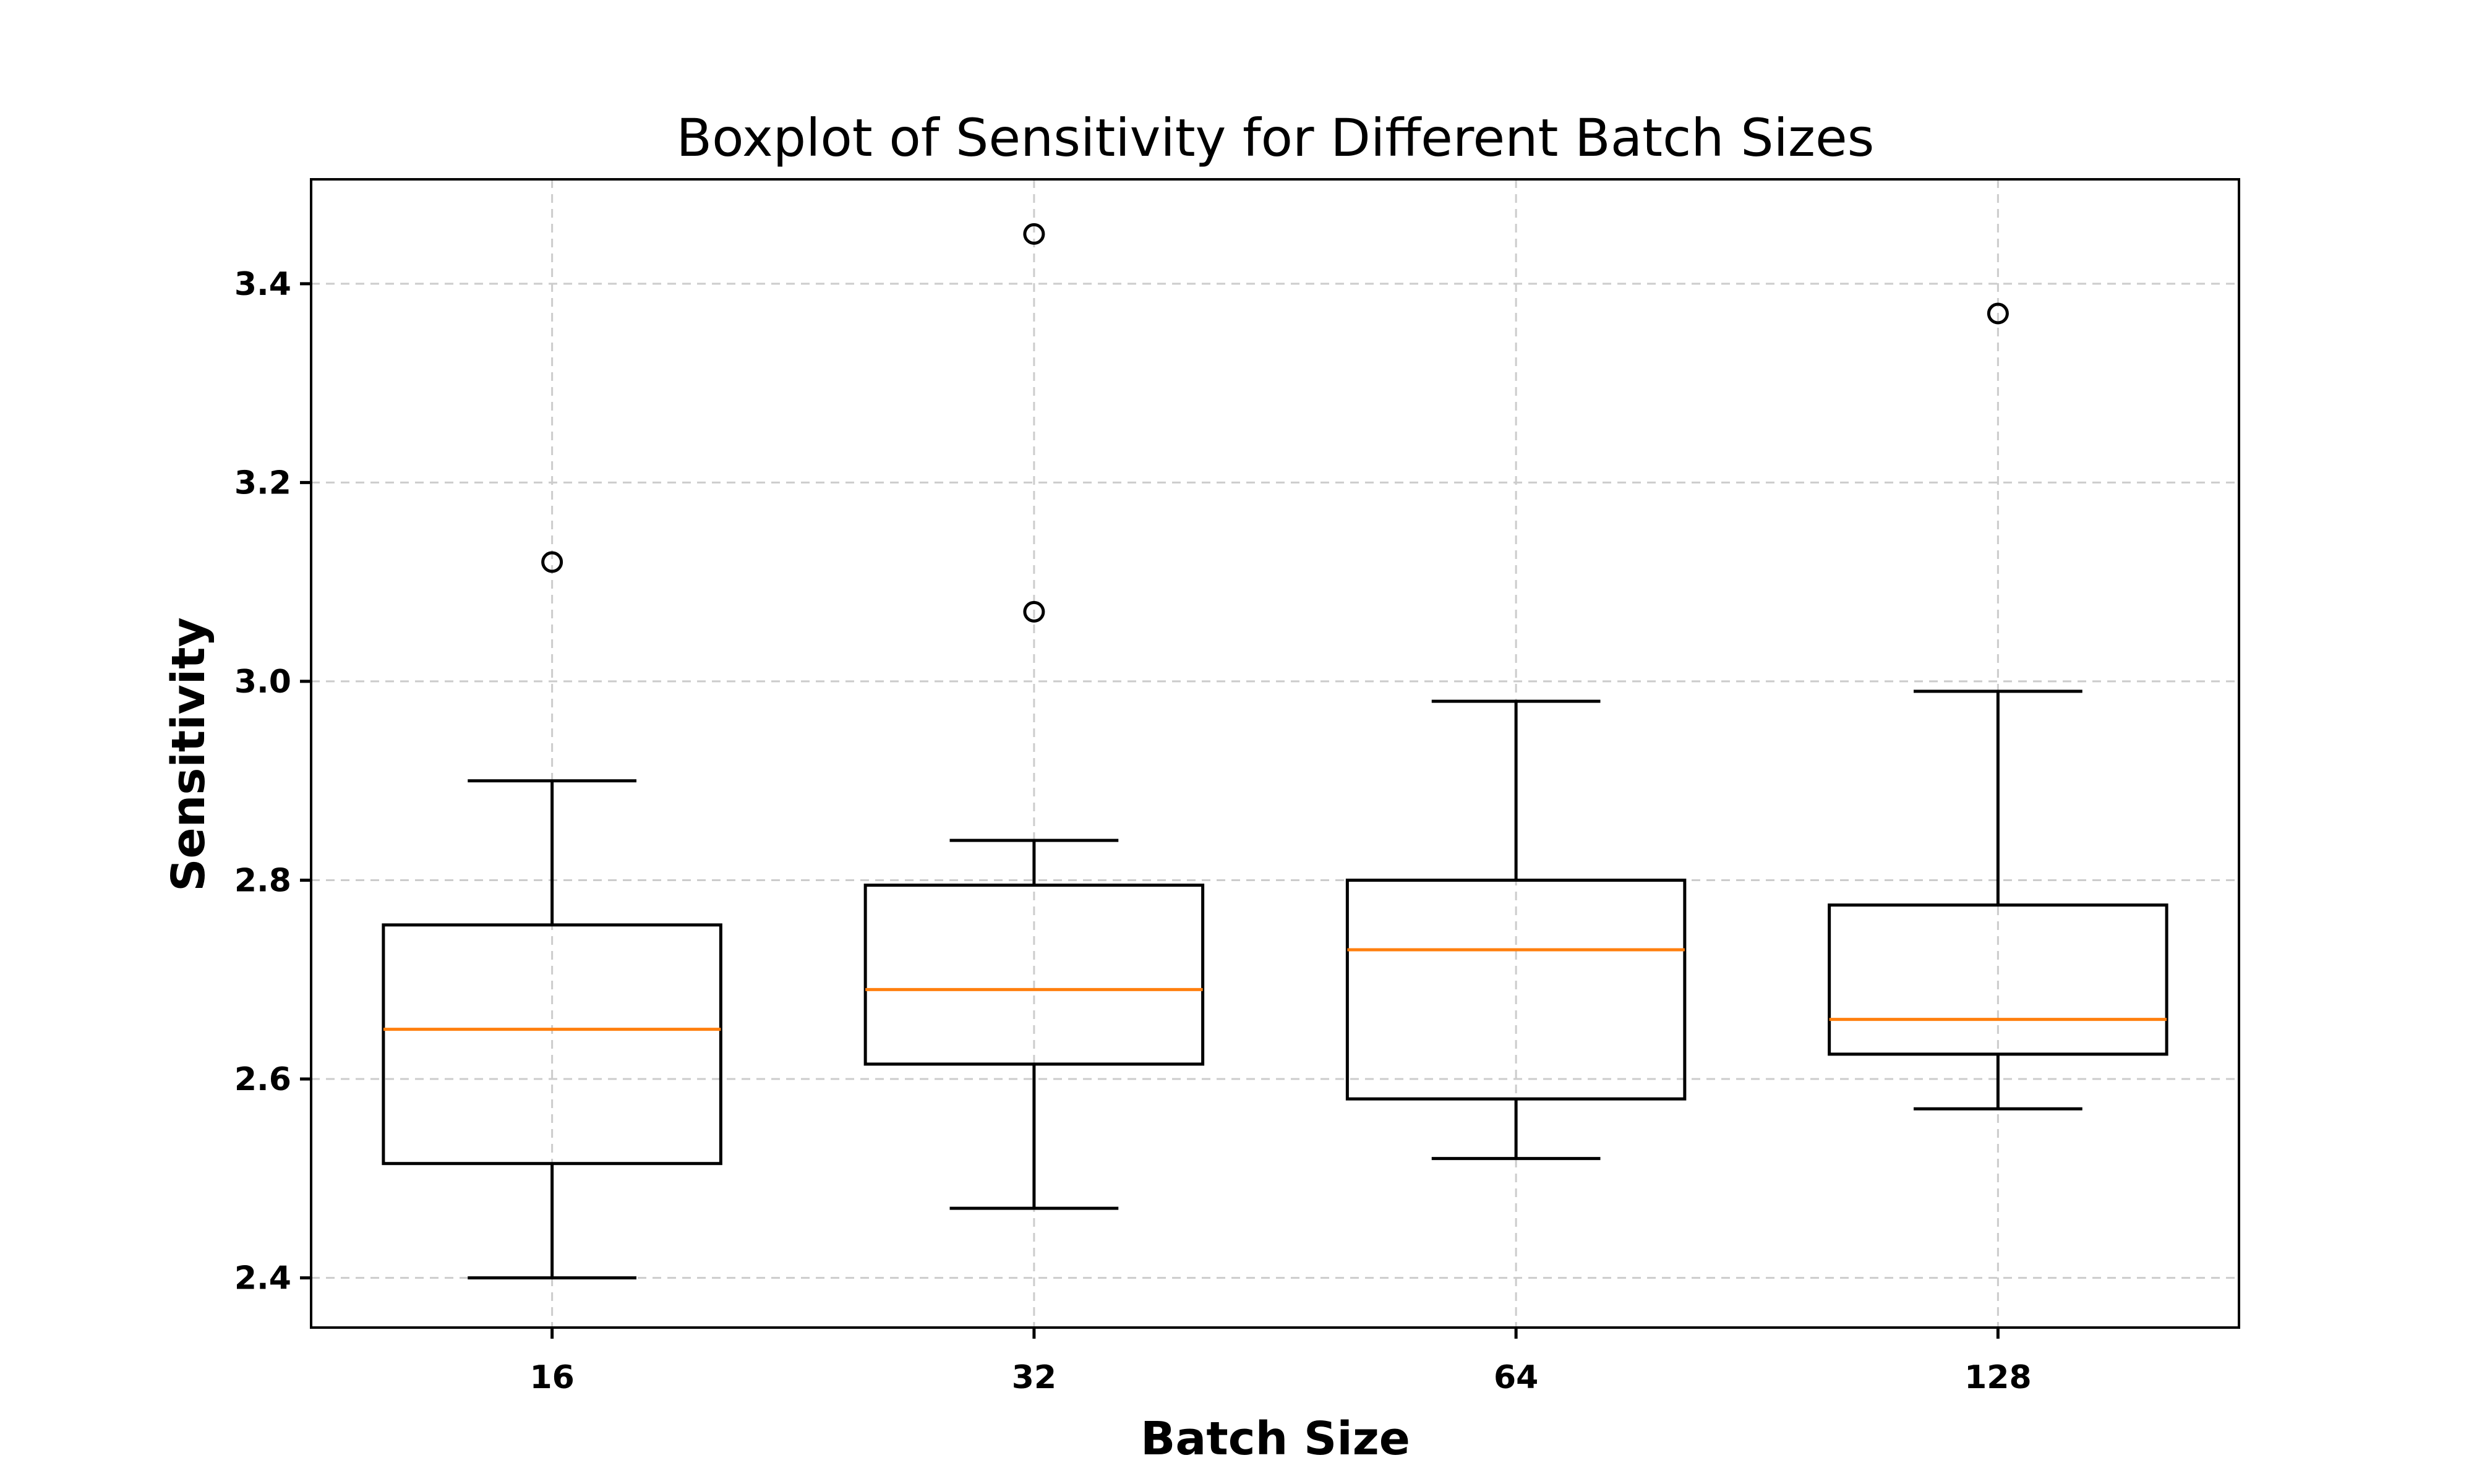  Describe the element at coordinates (1034, 1377) in the screenshot. I see `x-tick-label: 32` at that location.